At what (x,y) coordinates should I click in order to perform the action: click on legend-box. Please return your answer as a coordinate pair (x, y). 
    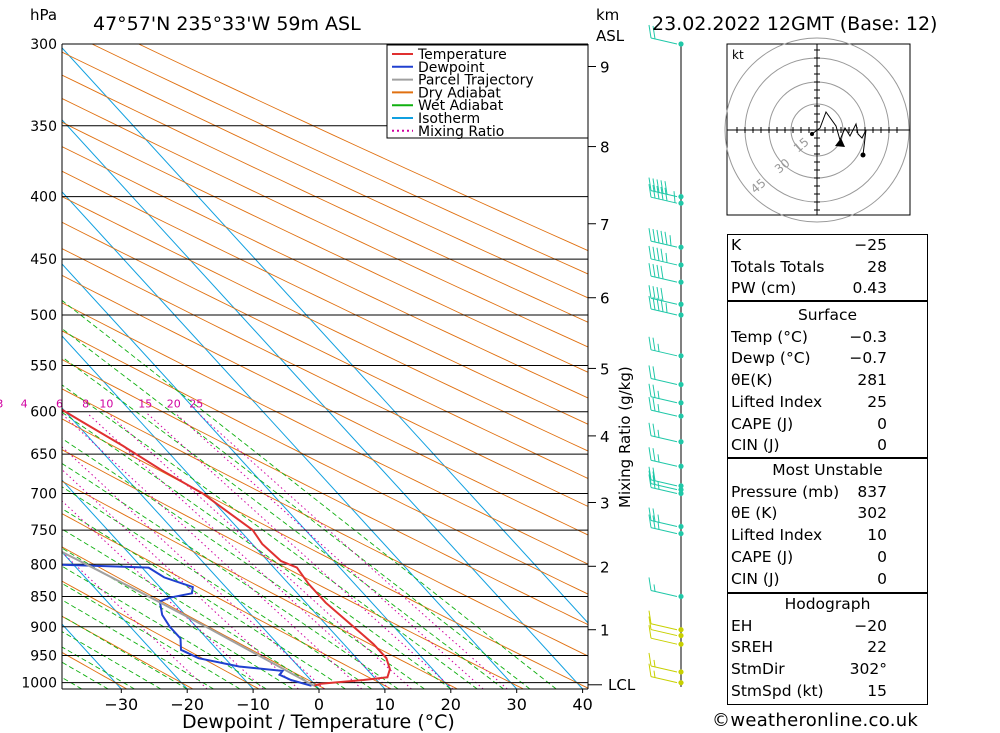
    Looking at the image, I should click on (487, 91).